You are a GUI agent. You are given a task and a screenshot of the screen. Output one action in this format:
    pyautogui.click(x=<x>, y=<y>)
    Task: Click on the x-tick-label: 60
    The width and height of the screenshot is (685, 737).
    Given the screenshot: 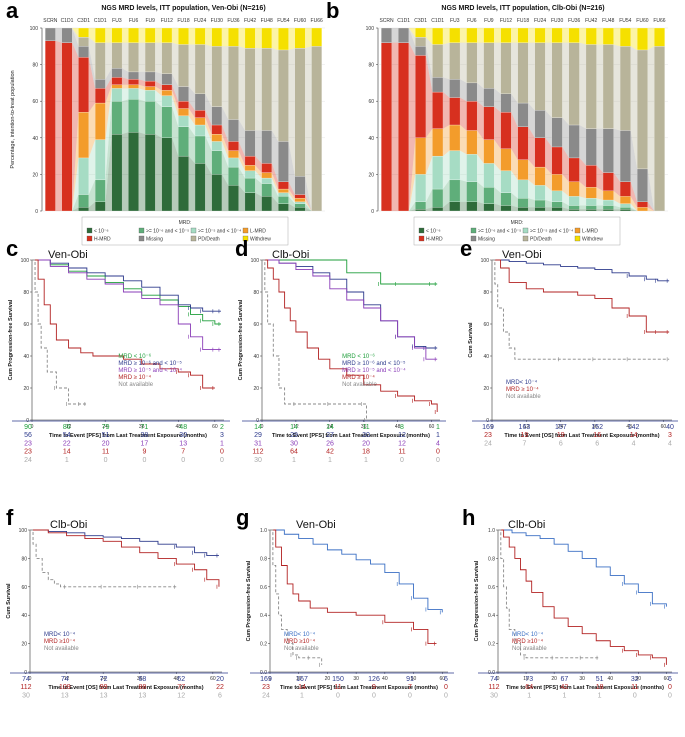 What is the action you would take?
    pyautogui.click(x=442, y=679)
    